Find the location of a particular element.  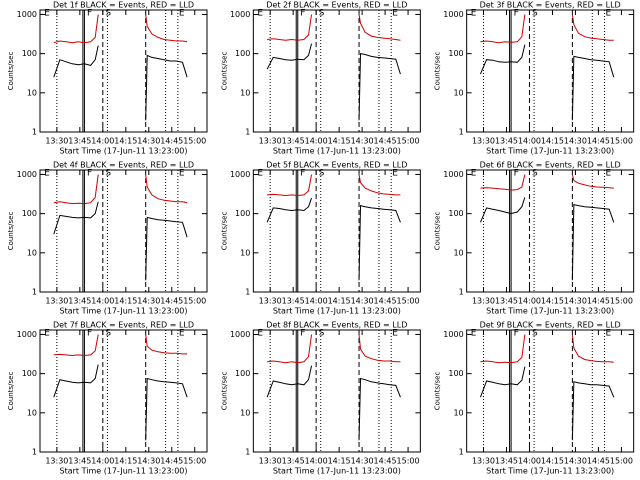

panel-title: Det 3f BLACK = Events, RED = LLD is located at coordinates (550, 5).